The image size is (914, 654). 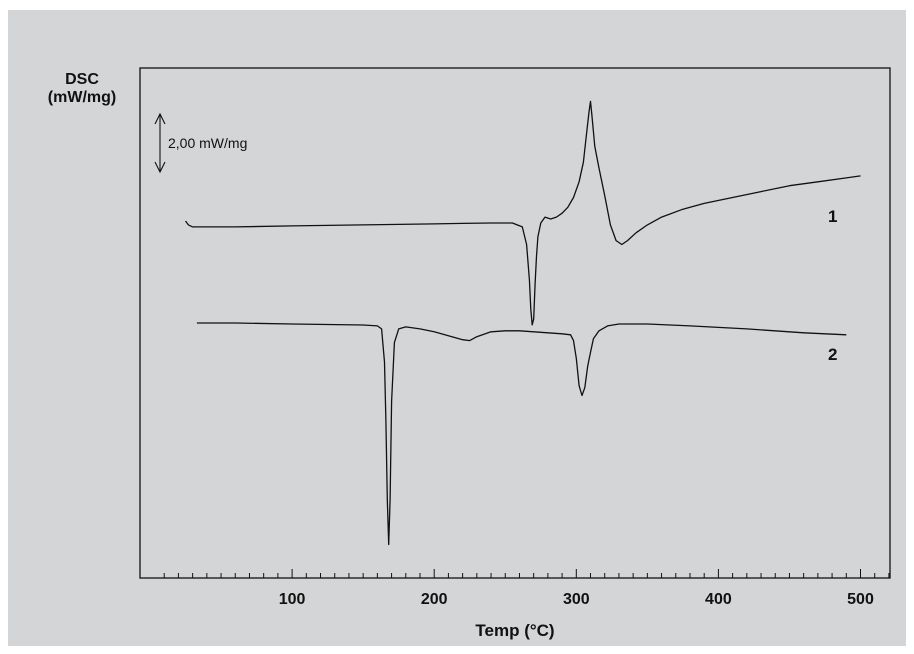 I want to click on x-tick-label: 100, so click(x=292, y=599).